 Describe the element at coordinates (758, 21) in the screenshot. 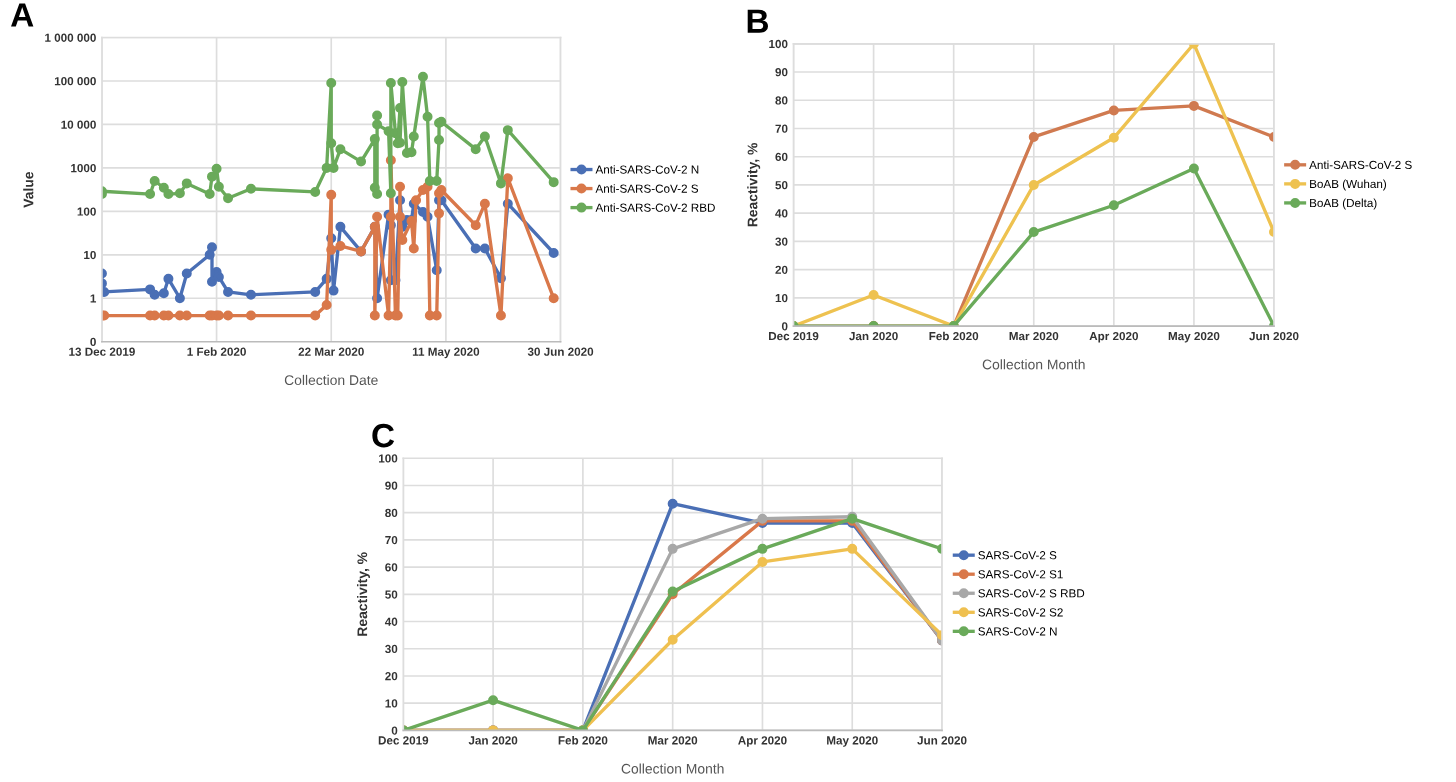

I see `chart-title: B` at that location.